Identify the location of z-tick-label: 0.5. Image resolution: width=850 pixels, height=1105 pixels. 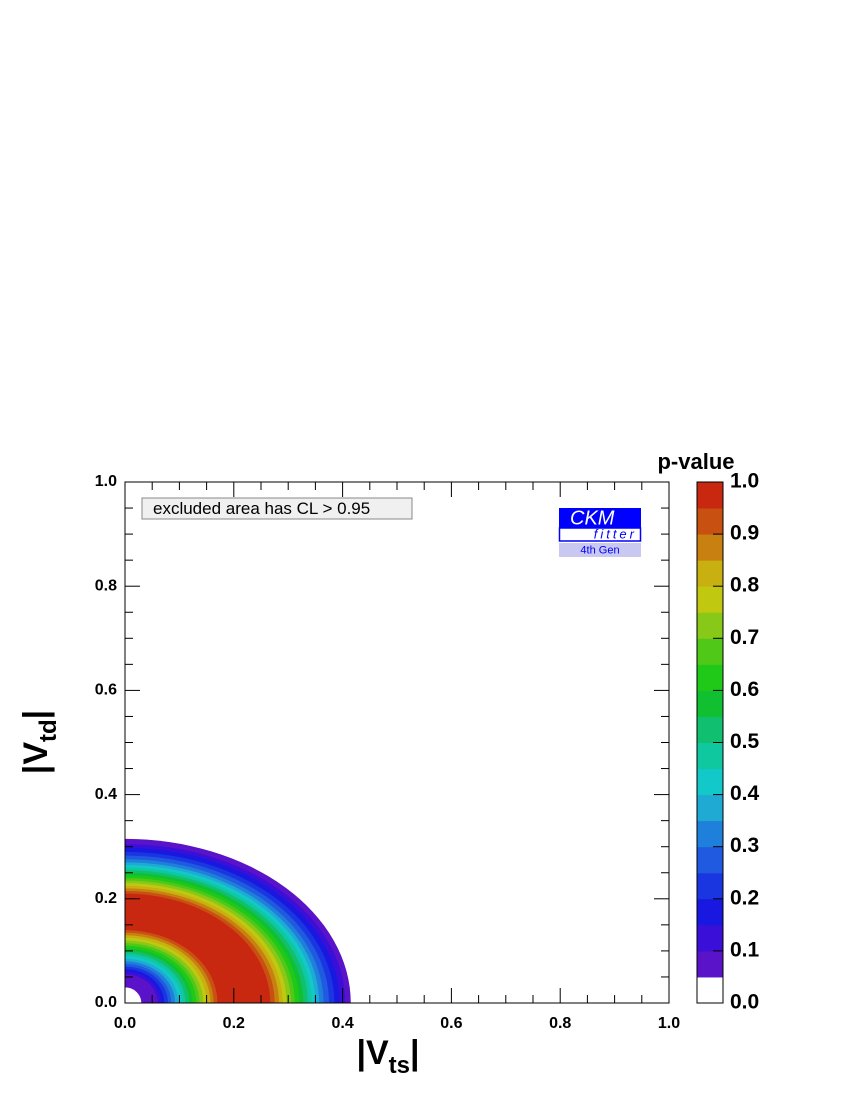
(745, 741).